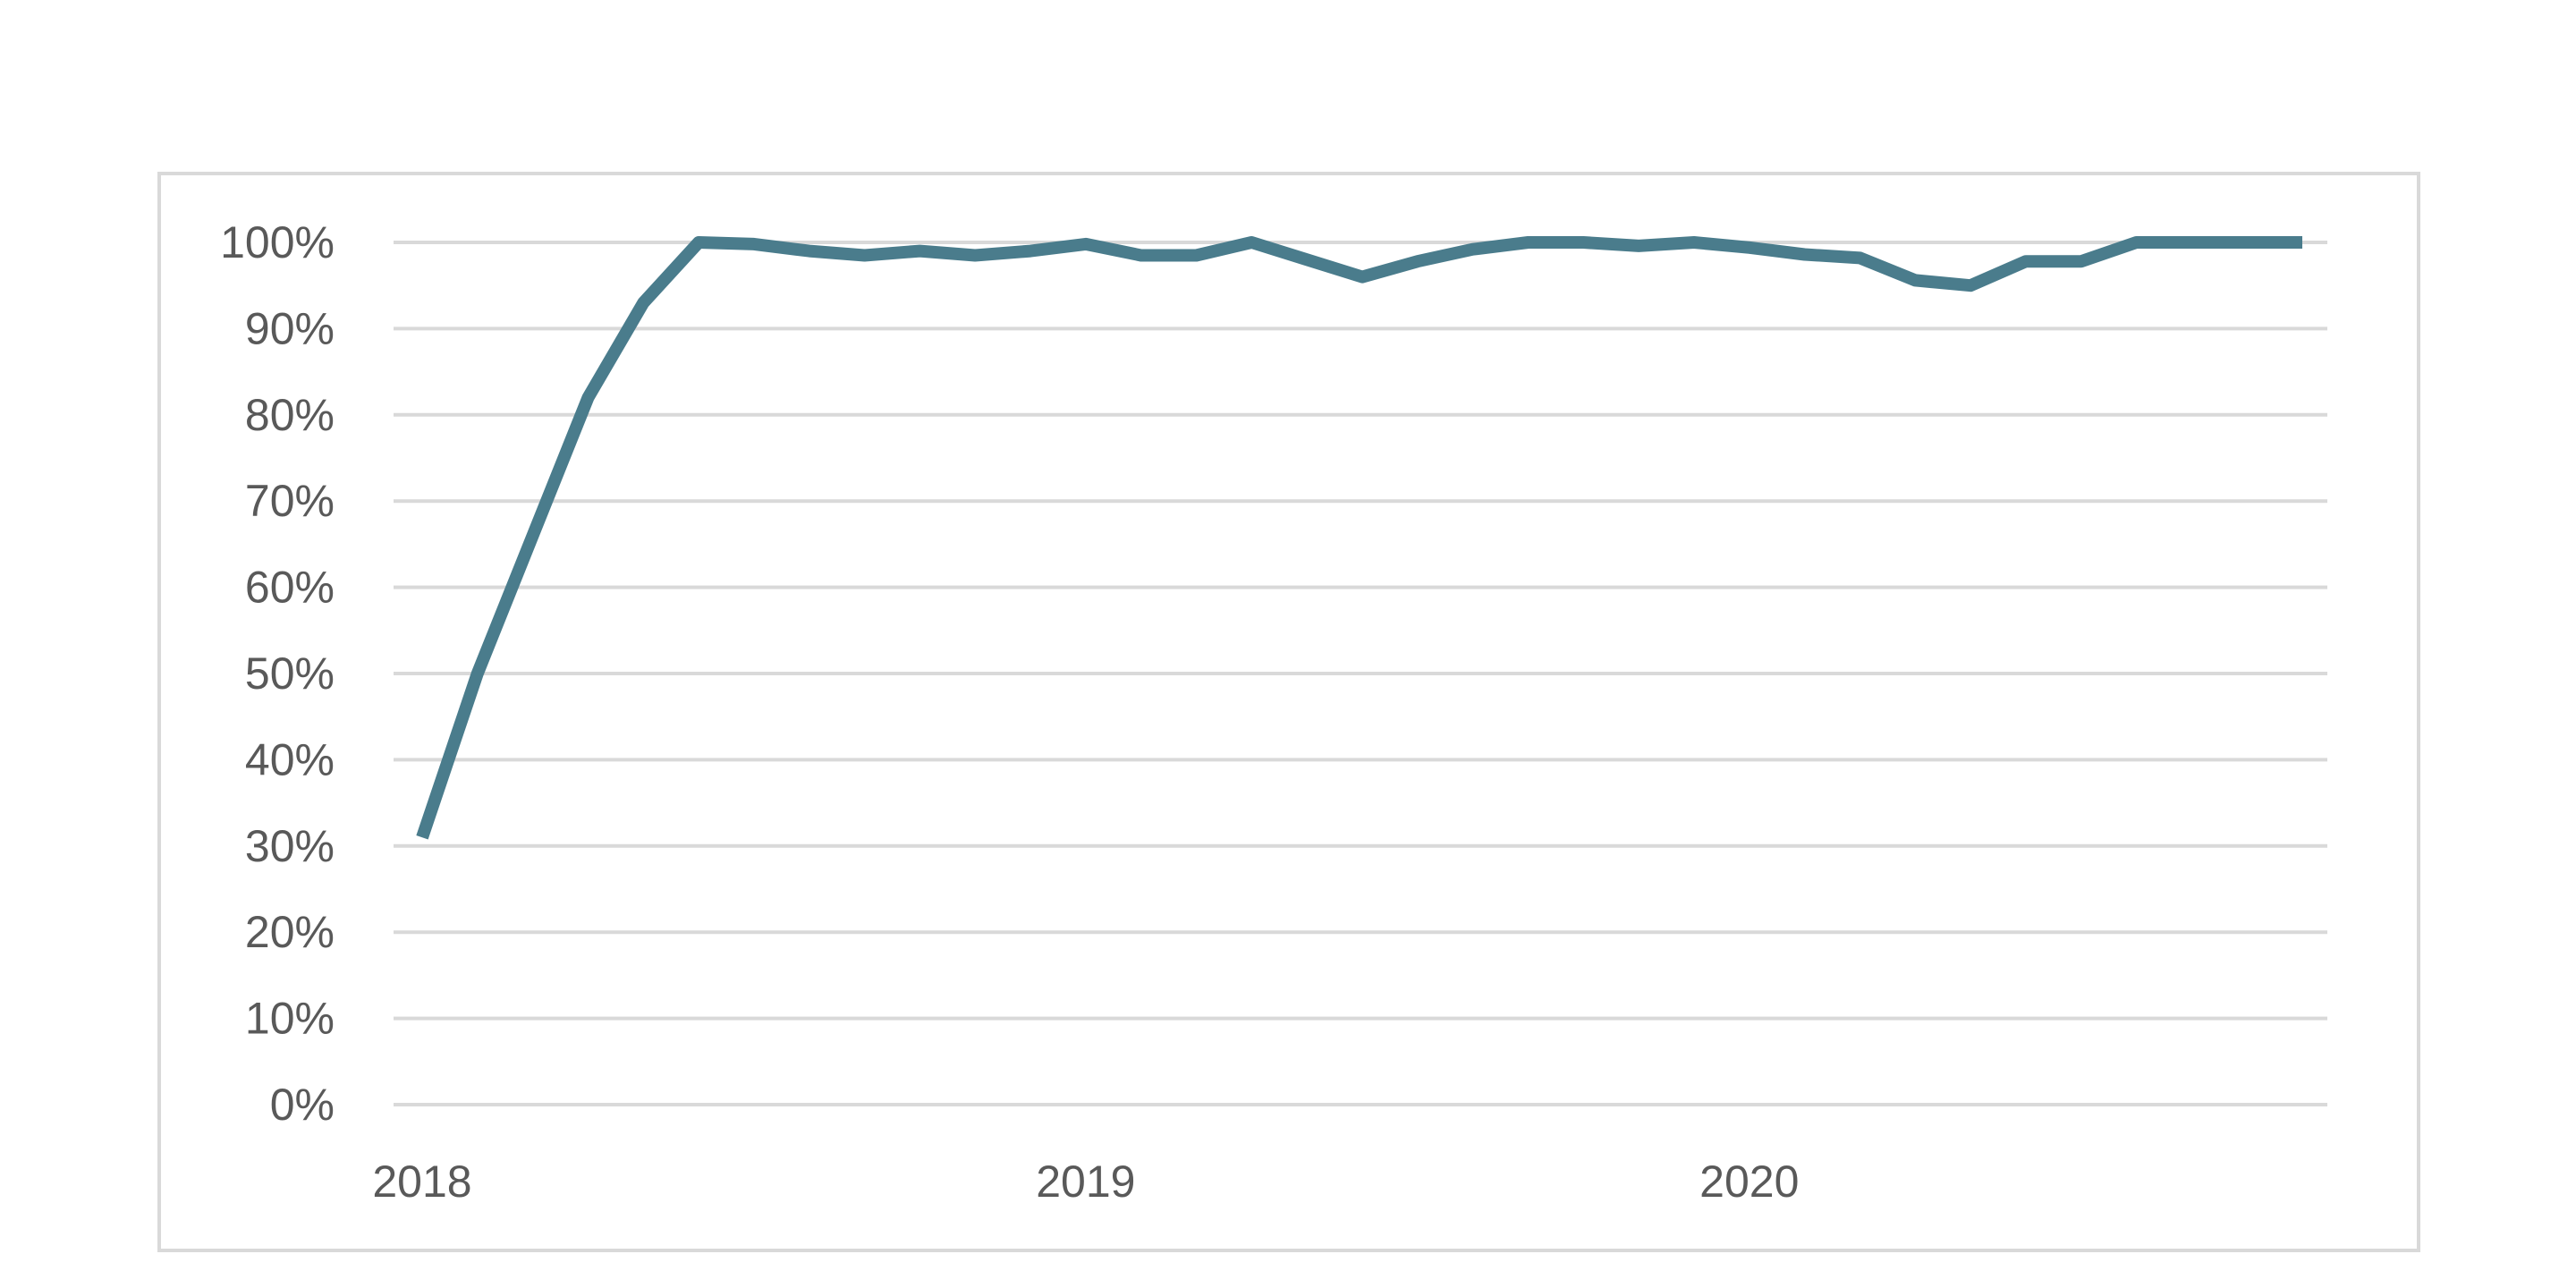 Image resolution: width=2576 pixels, height=1288 pixels. I want to click on y-tick-label: 40%, so click(290, 759).